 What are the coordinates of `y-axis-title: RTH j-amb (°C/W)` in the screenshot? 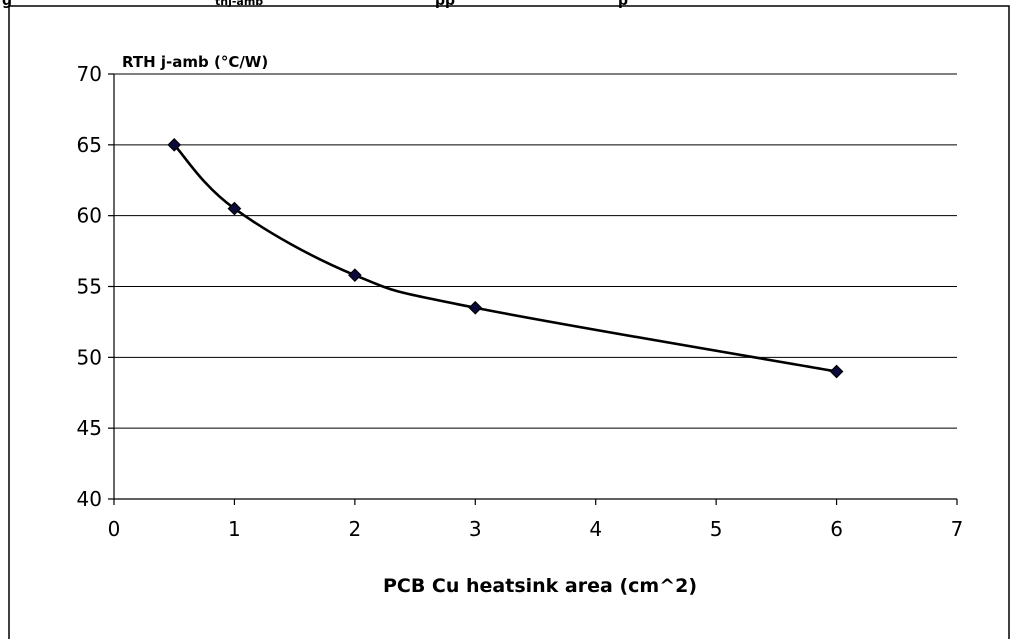 It's located at (195, 62).